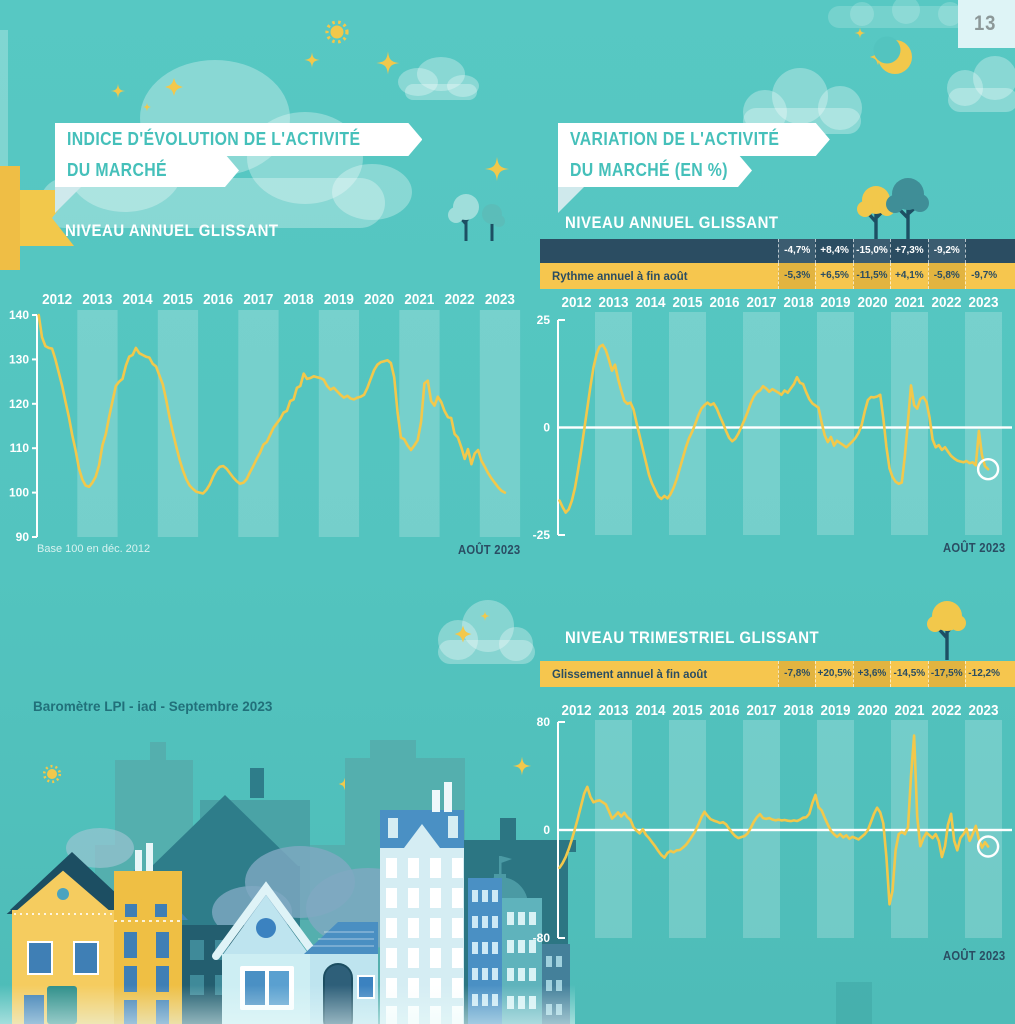  Describe the element at coordinates (620, 276) in the screenshot. I see `table-row-label: Rythme annuel à fin août` at that location.